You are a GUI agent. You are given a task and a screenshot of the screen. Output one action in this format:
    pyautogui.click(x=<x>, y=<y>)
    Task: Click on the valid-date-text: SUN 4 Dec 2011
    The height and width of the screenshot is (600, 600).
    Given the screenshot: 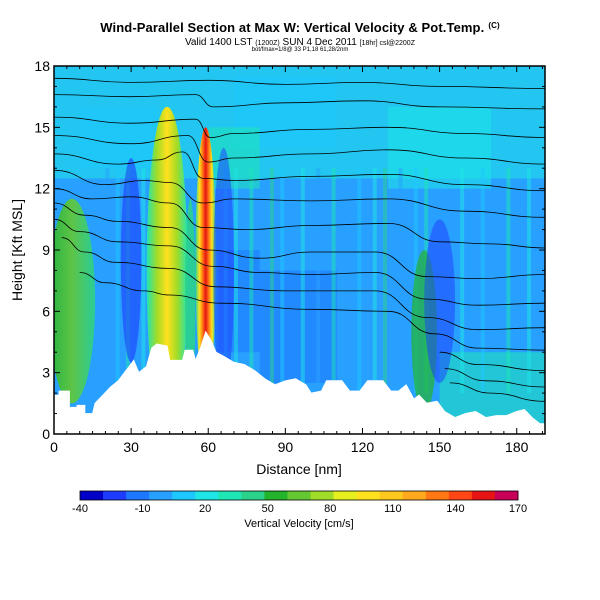 What is the action you would take?
    pyautogui.click(x=319, y=42)
    